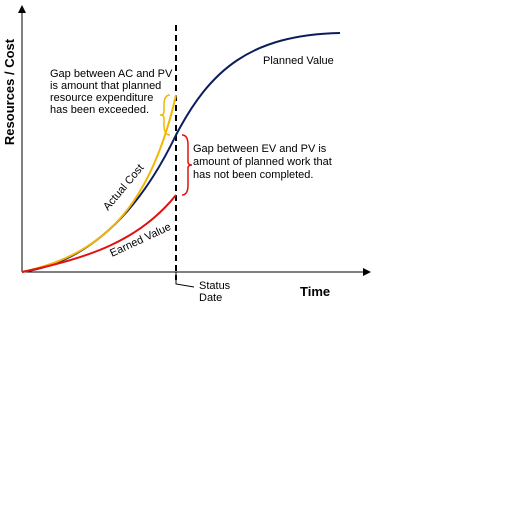 The height and width of the screenshot is (512, 512). Describe the element at coordinates (185, 280) in the screenshot. I see `status-pointer` at that location.